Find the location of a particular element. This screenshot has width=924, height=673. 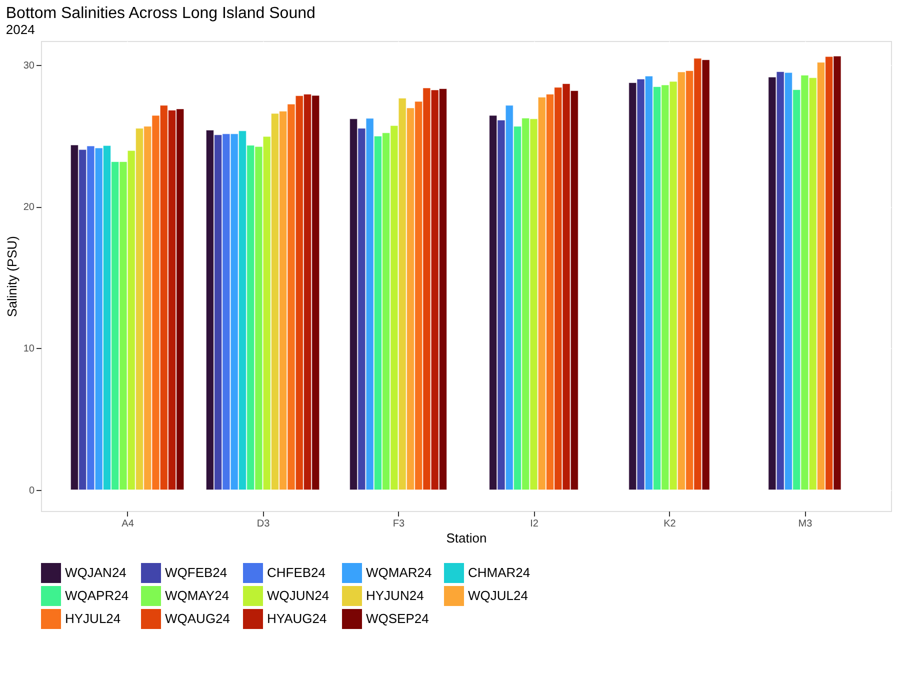

legend-label: WQSEP24 is located at coordinates (397, 618).